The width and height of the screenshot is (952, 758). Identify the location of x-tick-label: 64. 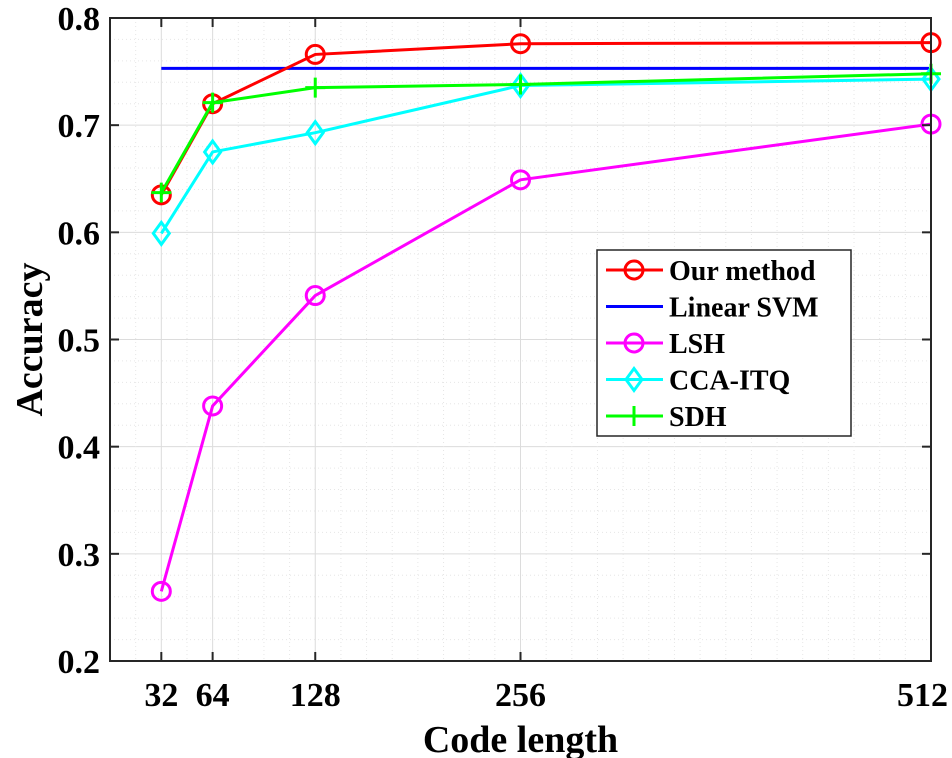
(213, 695).